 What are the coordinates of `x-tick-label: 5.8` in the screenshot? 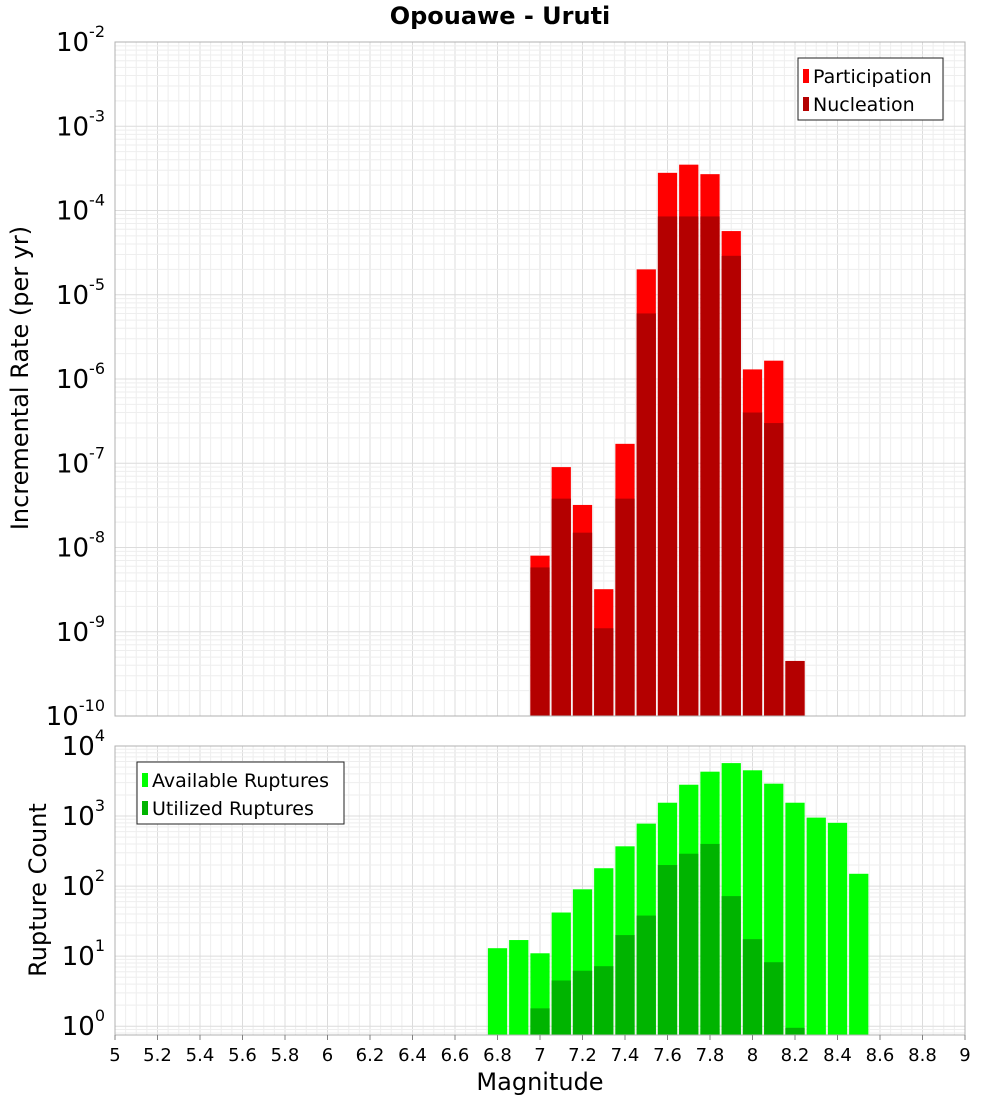 It's located at (285, 1055).